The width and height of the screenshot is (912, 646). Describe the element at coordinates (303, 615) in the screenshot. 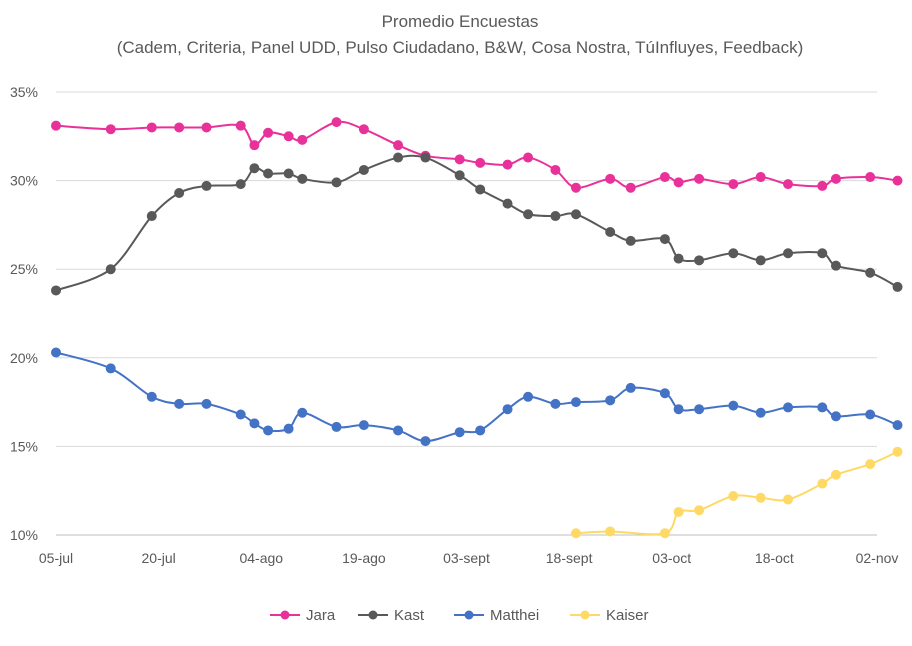

I see `legend-item-jara: Jara` at that location.